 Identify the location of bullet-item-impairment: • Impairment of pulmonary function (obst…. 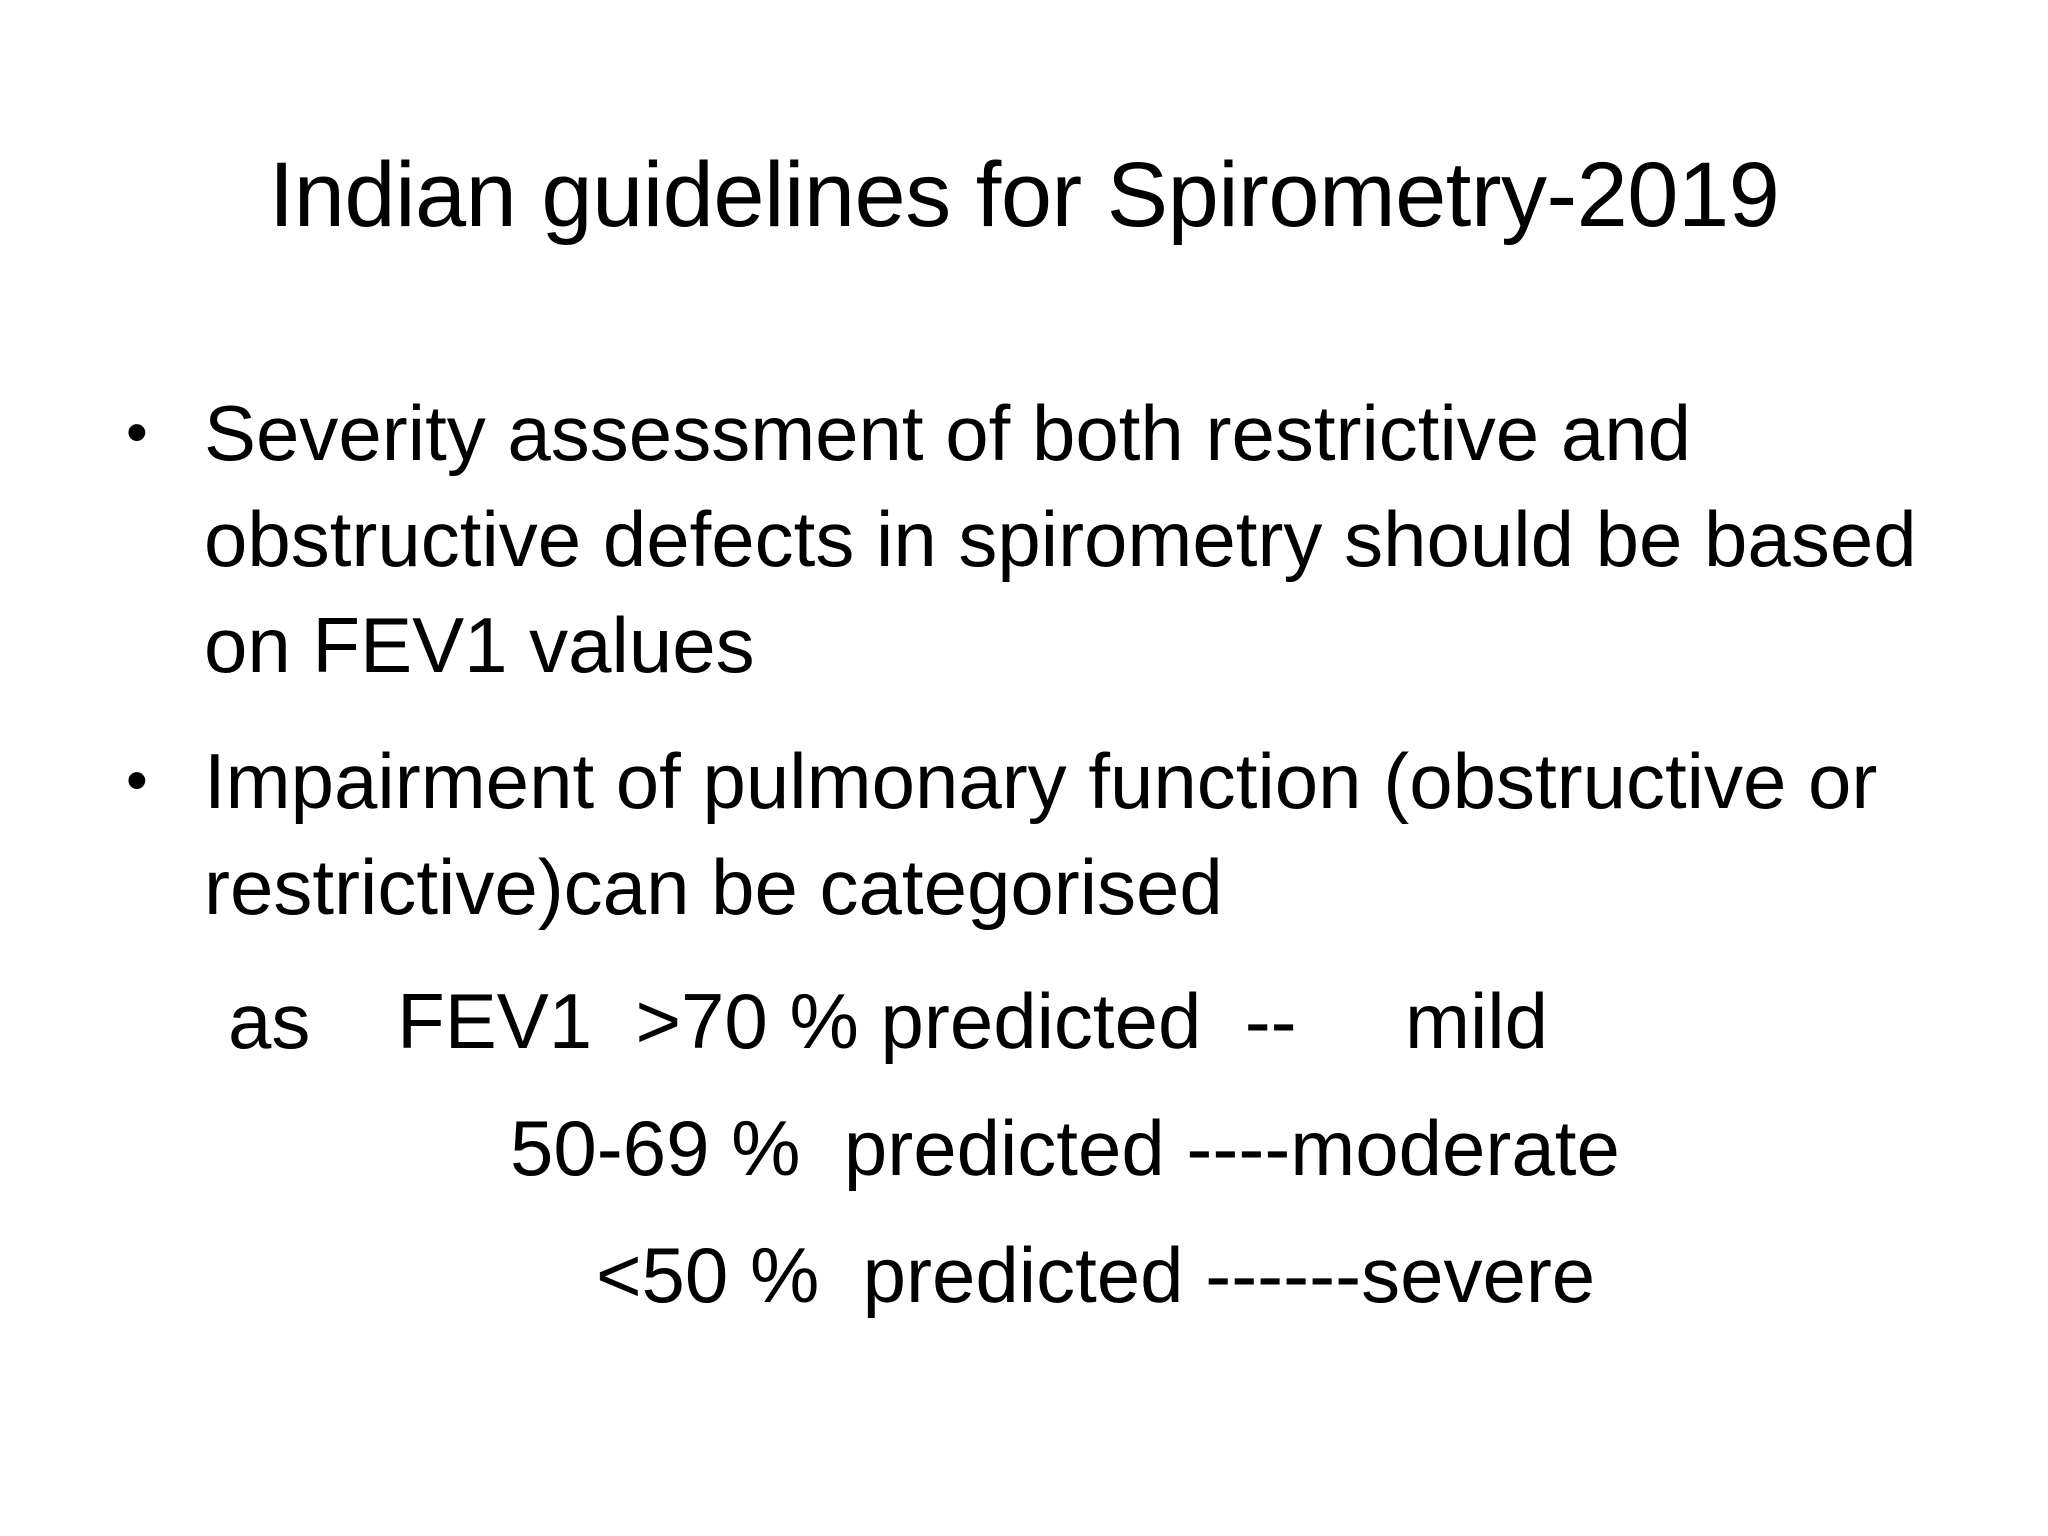
(1020, 834).